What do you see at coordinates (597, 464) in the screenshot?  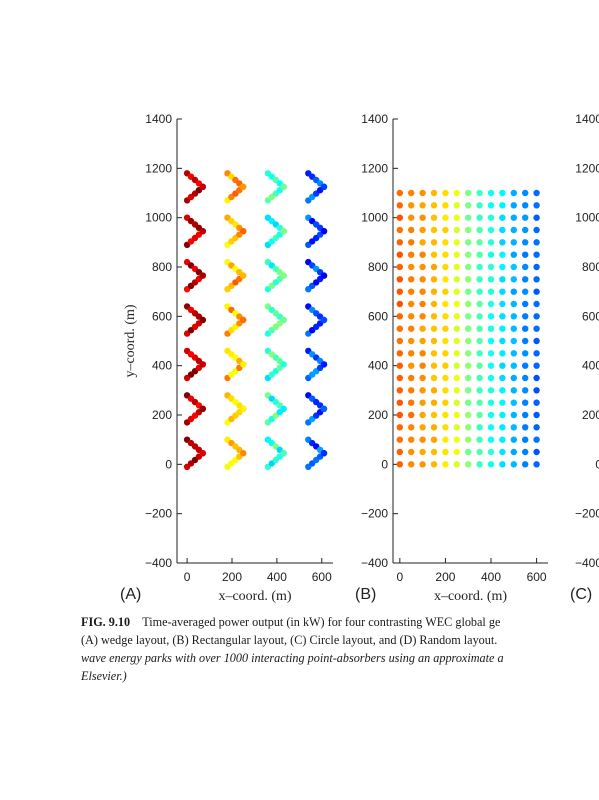 I see `panel-c-y-tick-label: 0` at bounding box center [597, 464].